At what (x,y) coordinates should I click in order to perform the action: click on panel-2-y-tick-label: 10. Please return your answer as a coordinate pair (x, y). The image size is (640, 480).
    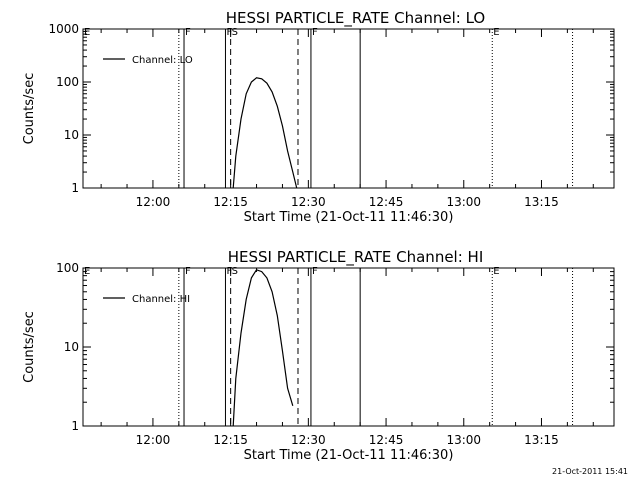
    Looking at the image, I should click on (71, 347).